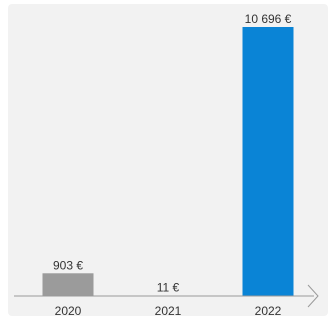 The height and width of the screenshot is (320, 335). I want to click on value-label-2022: 10 696 €, so click(268, 19).